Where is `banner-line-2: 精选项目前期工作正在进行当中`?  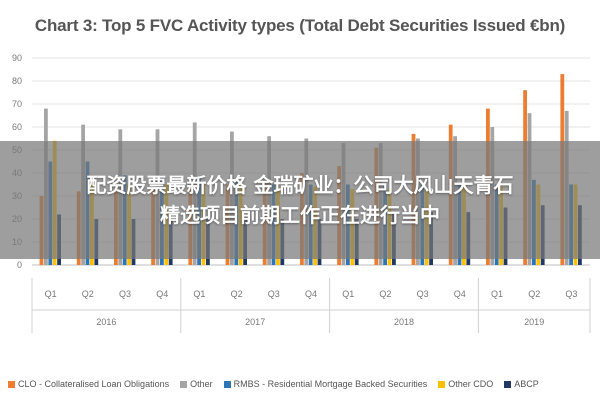
banner-line-2: 精选项目前期工作正在进行当中 is located at coordinates (300, 215).